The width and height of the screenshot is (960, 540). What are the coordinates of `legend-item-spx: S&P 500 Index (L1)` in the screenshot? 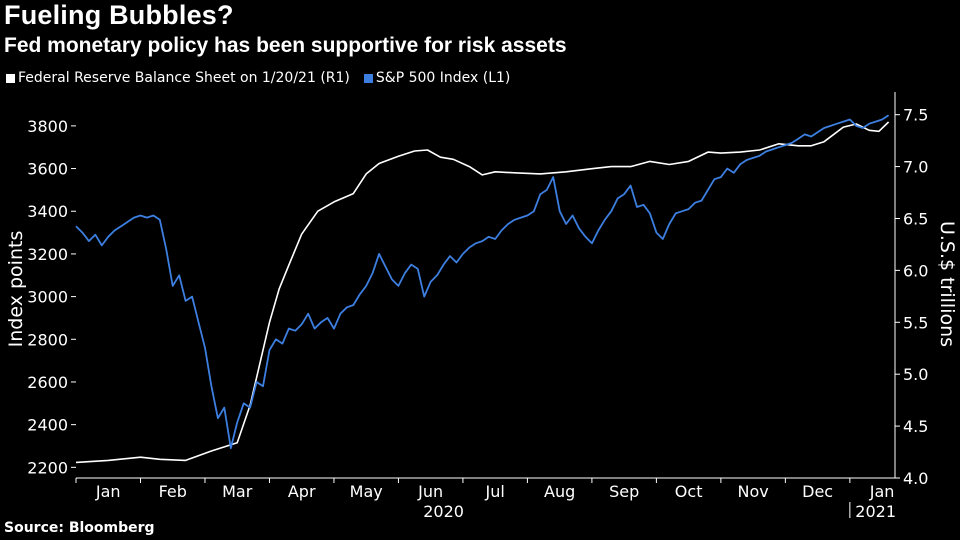 It's located at (437, 78).